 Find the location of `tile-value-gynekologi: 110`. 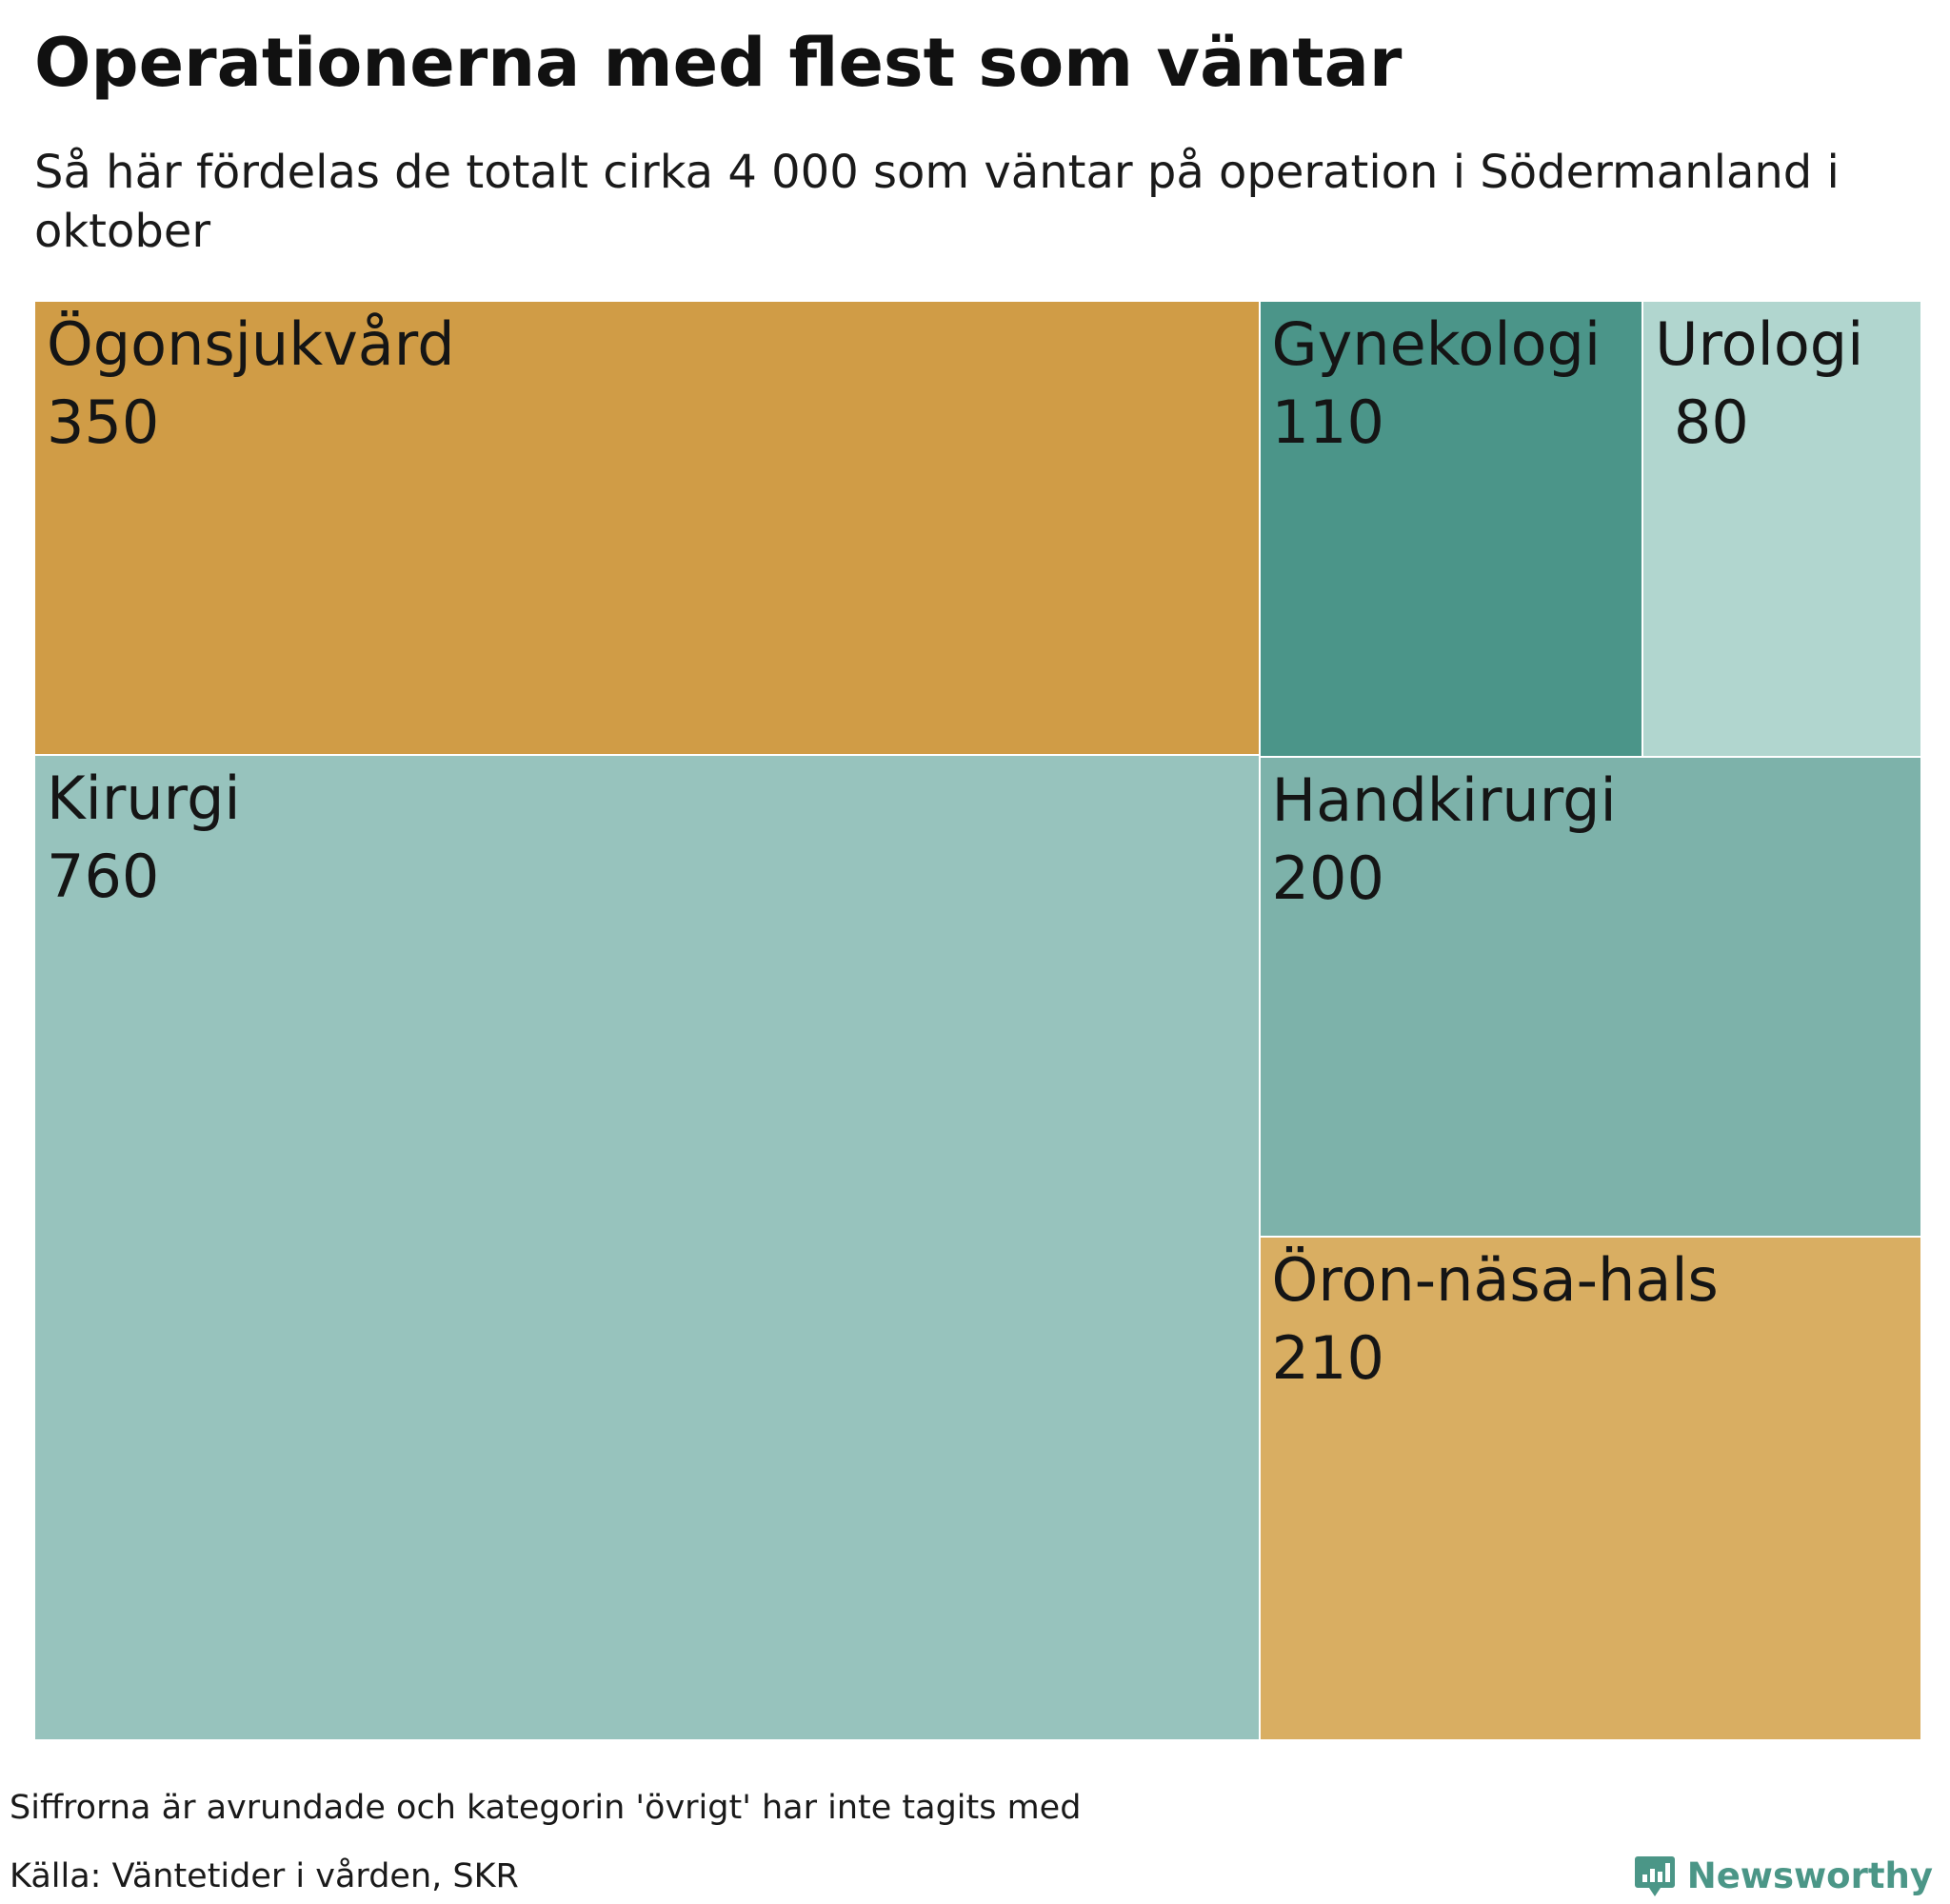

tile-value-gynekologi: 110 is located at coordinates (1327, 422).